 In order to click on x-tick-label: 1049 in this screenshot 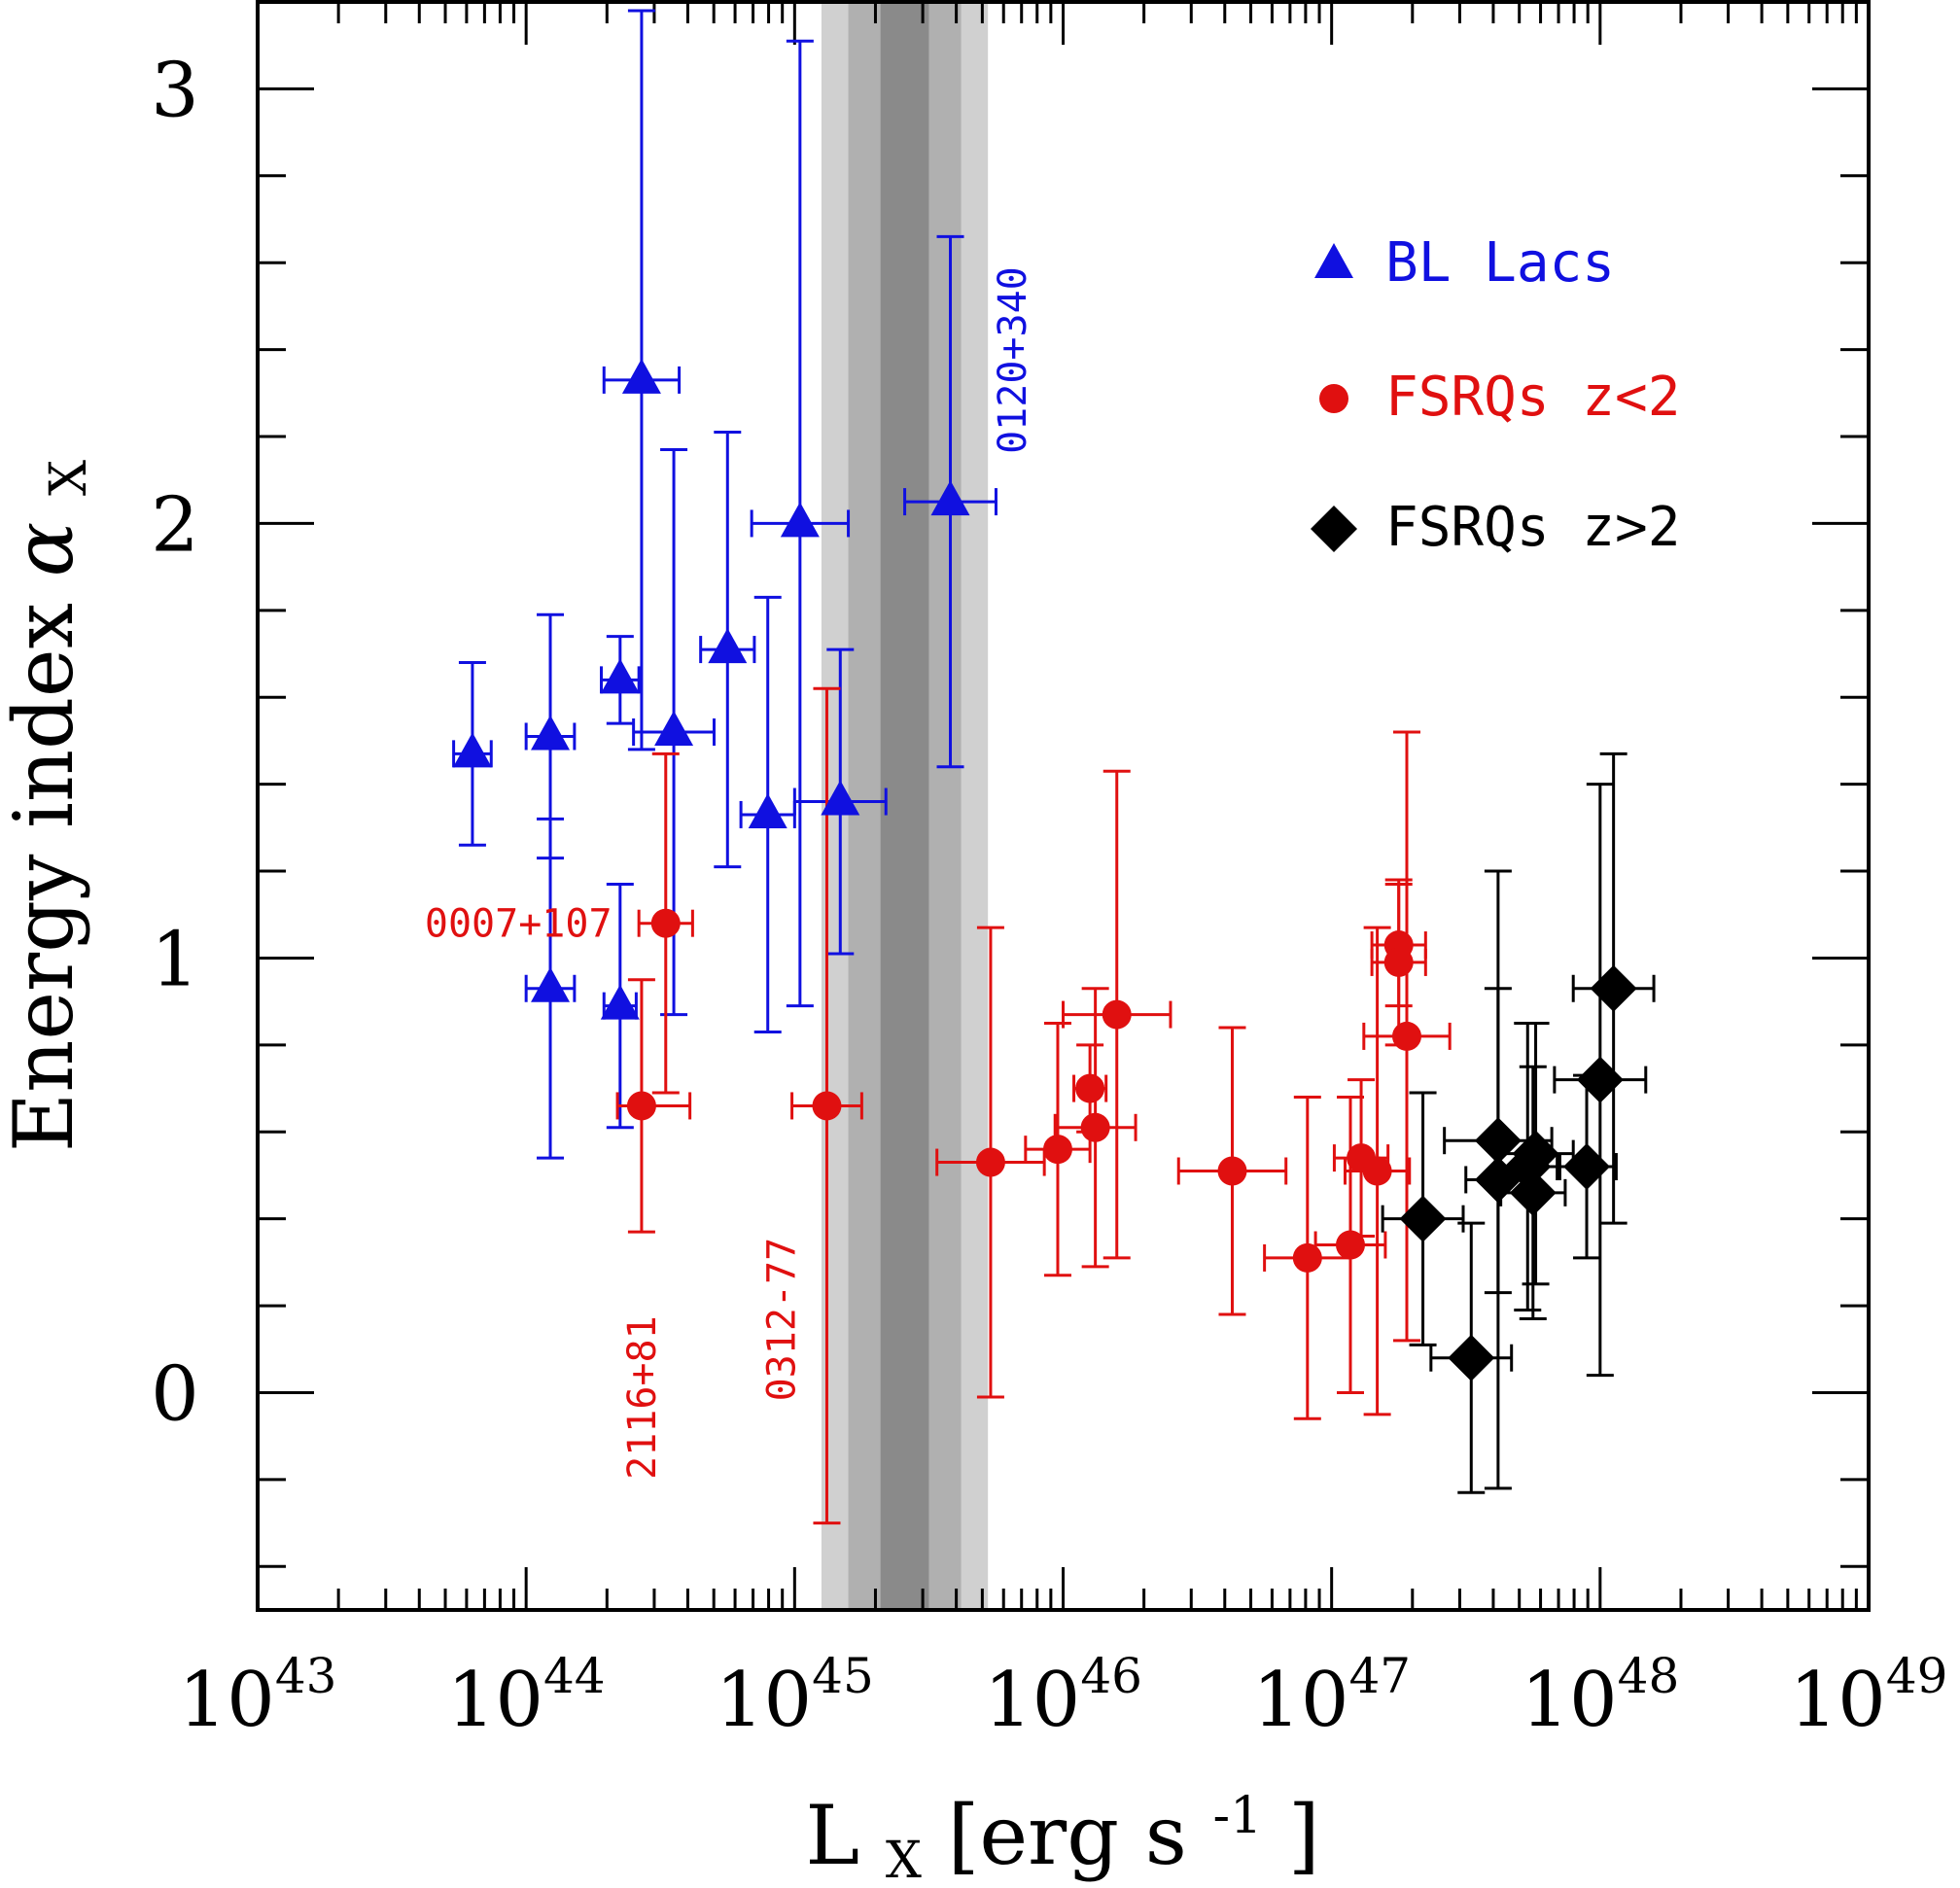, I will do `click(1869, 1696)`.